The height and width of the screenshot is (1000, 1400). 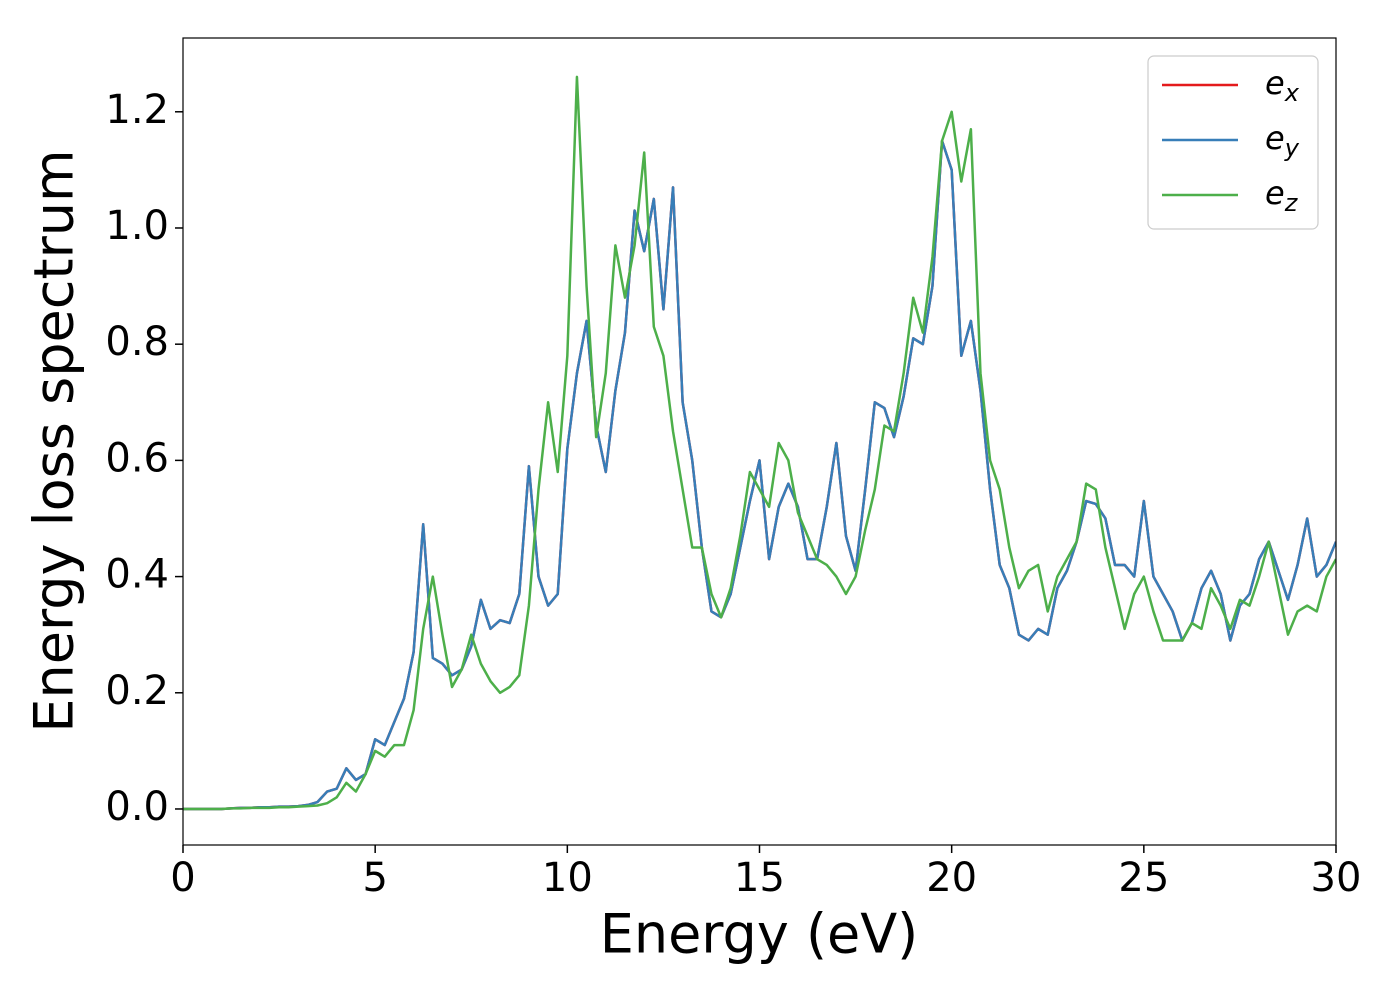 I want to click on y-tick-label: 0.4, so click(x=137, y=575).